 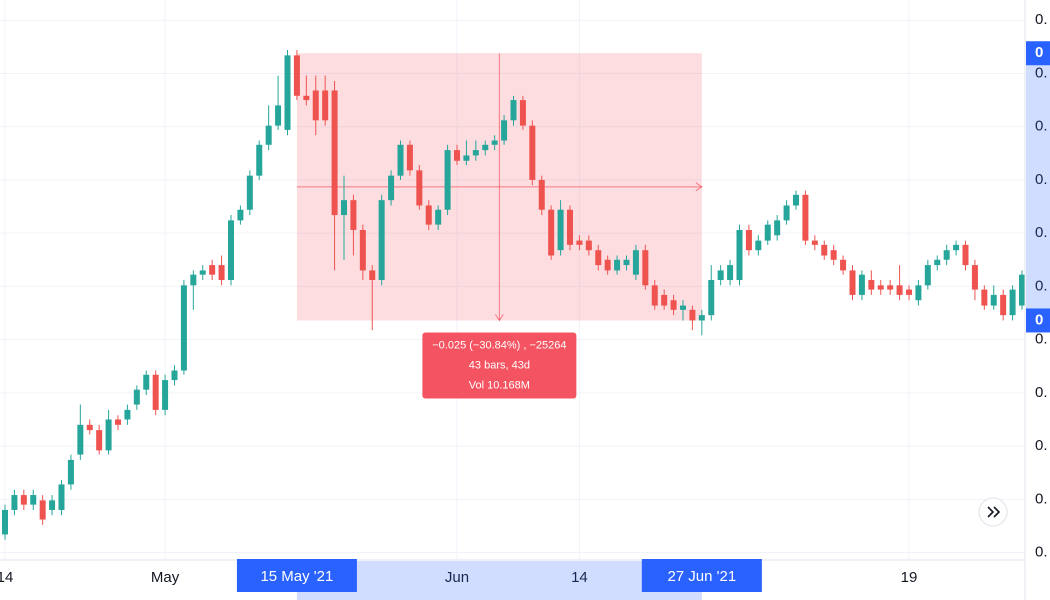 I want to click on y-range-highlight, so click(x=1038, y=187).